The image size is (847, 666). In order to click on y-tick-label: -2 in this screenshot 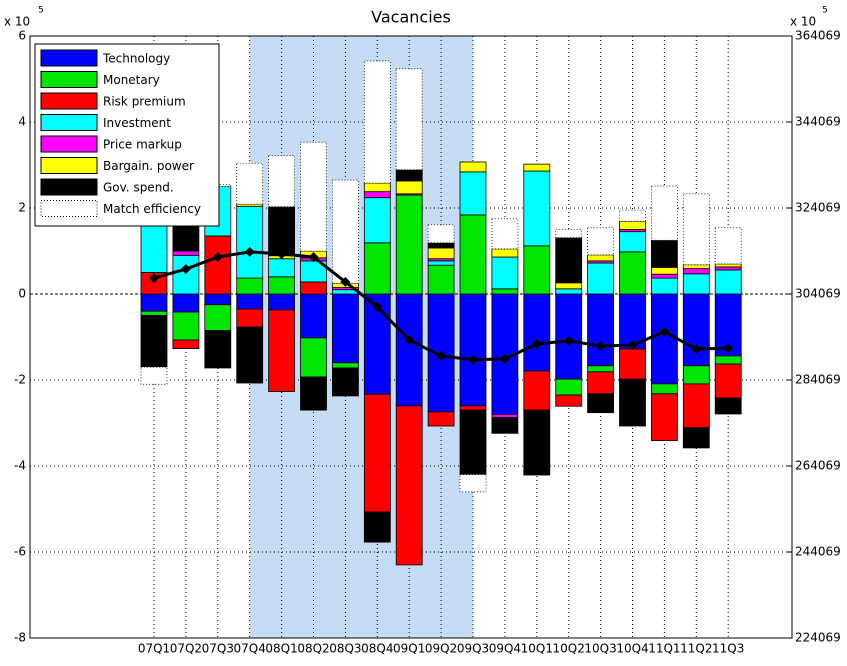, I will do `click(20, 380)`.